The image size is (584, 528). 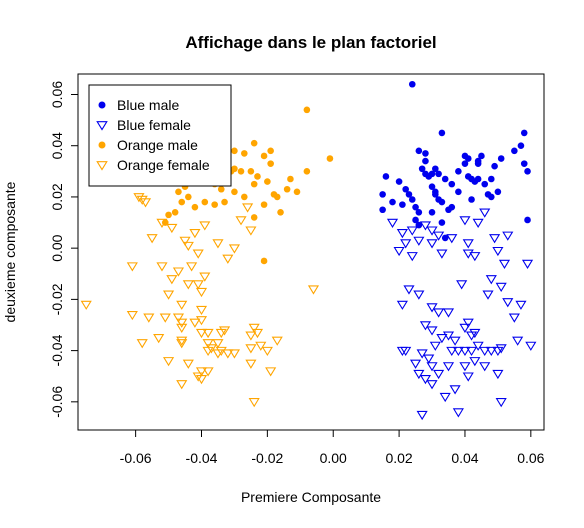 What do you see at coordinates (310, 42) in the screenshot?
I see `chart-title: Affichage dans le plan factoriel` at bounding box center [310, 42].